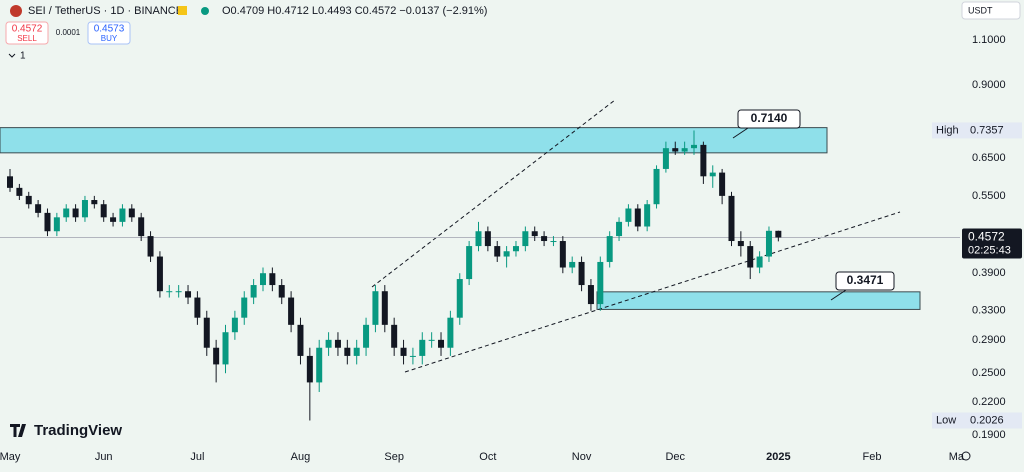 The height and width of the screenshot is (472, 1024). I want to click on symbol-icon, so click(16, 11).